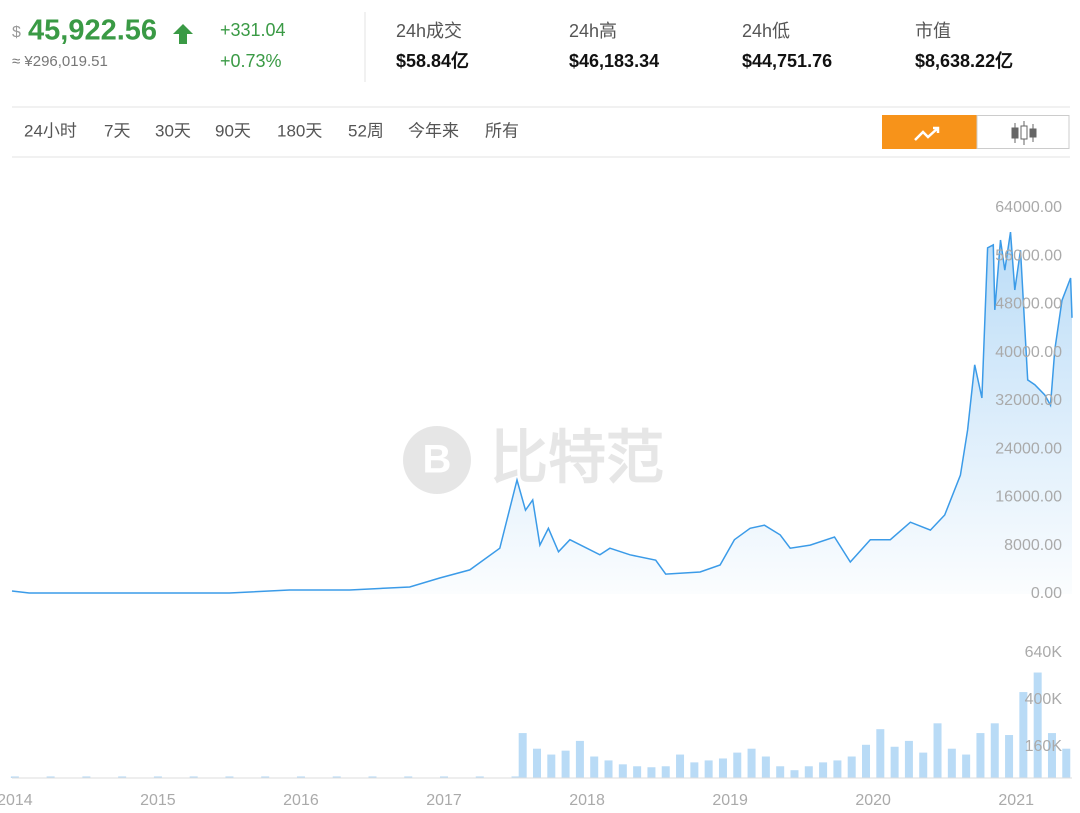  I want to click on y-tick-label: 24000.00, so click(1028, 448).